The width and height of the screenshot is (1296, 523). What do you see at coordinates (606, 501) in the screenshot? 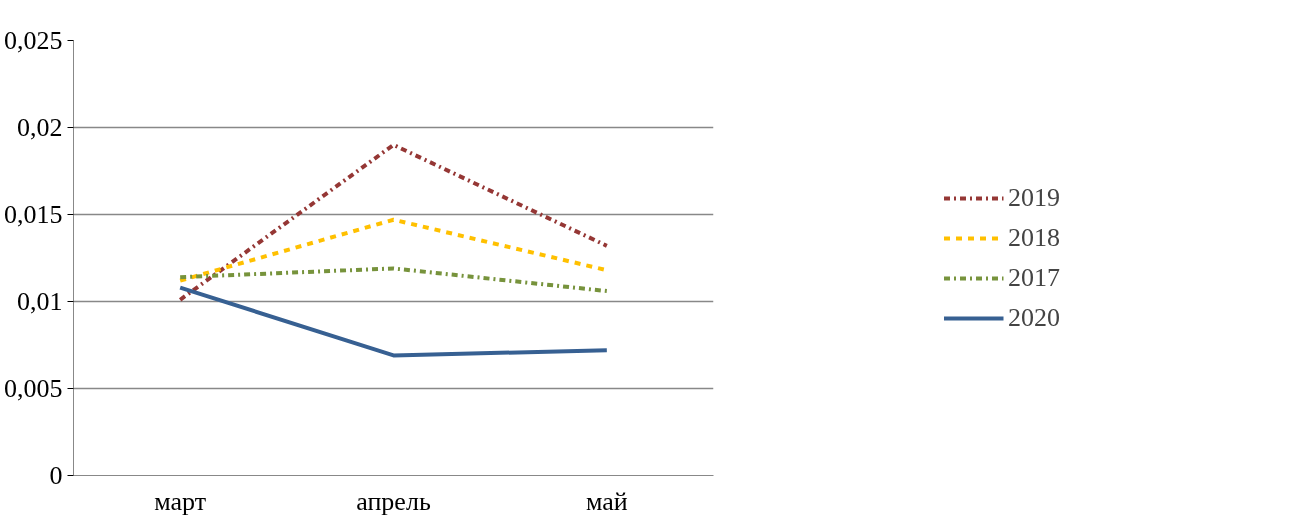
I see `x-tick-label: май` at bounding box center [606, 501].